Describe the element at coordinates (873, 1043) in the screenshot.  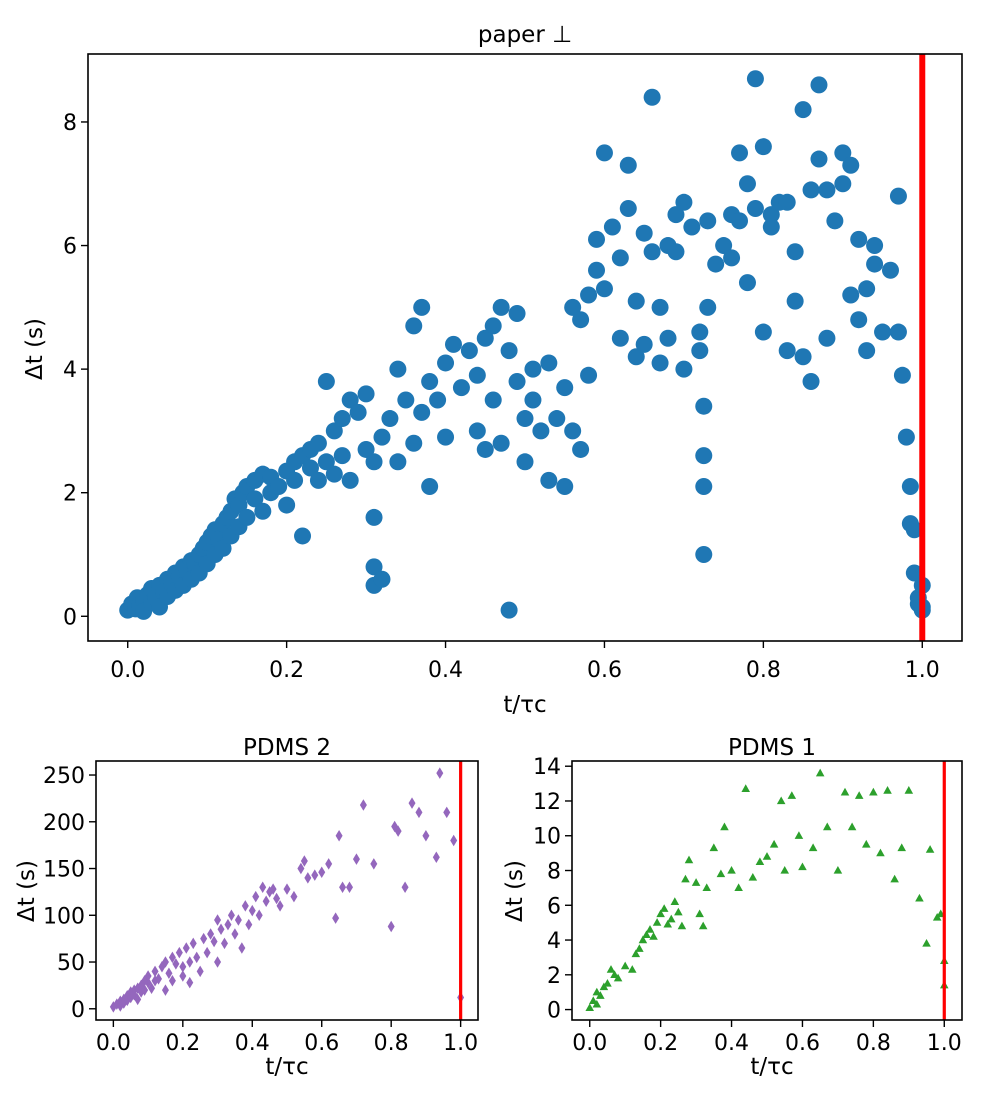
I see `x-tick-label: 0.8` at that location.